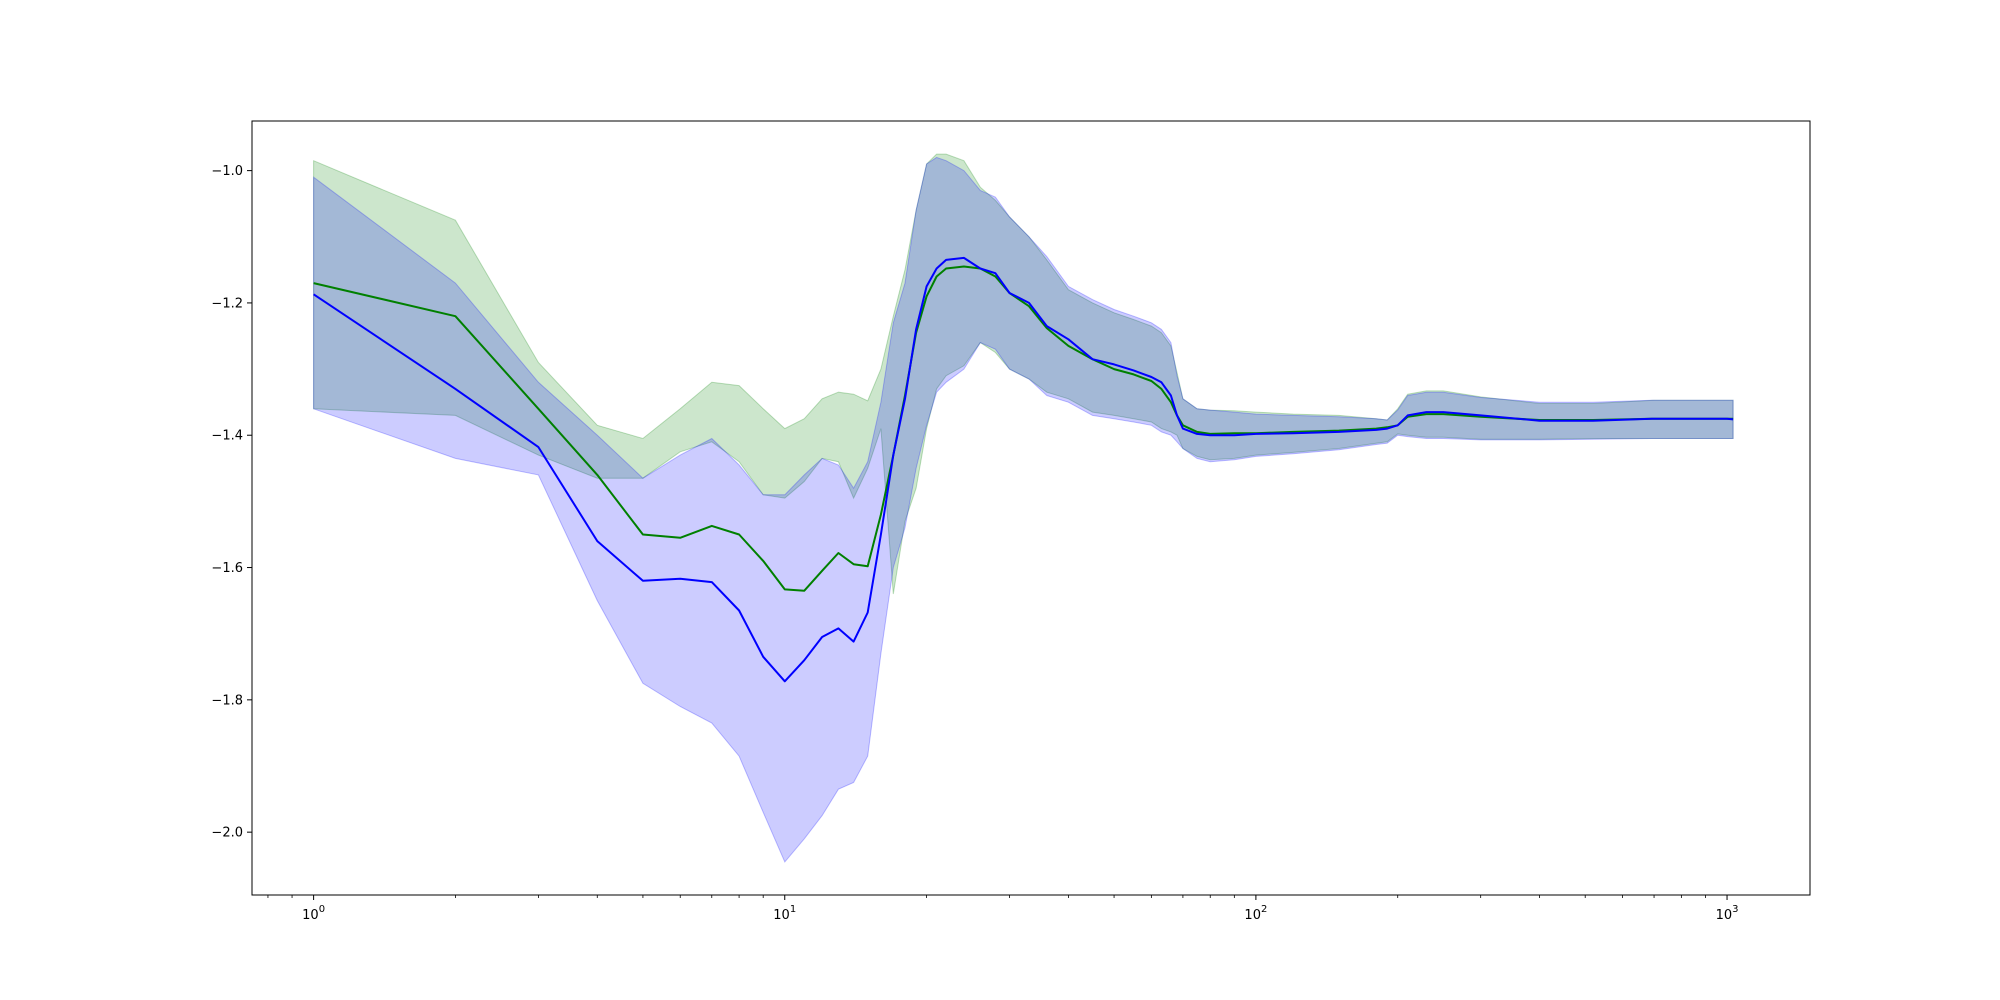  I want to click on x-tick-label: 10³, so click(1727, 913).